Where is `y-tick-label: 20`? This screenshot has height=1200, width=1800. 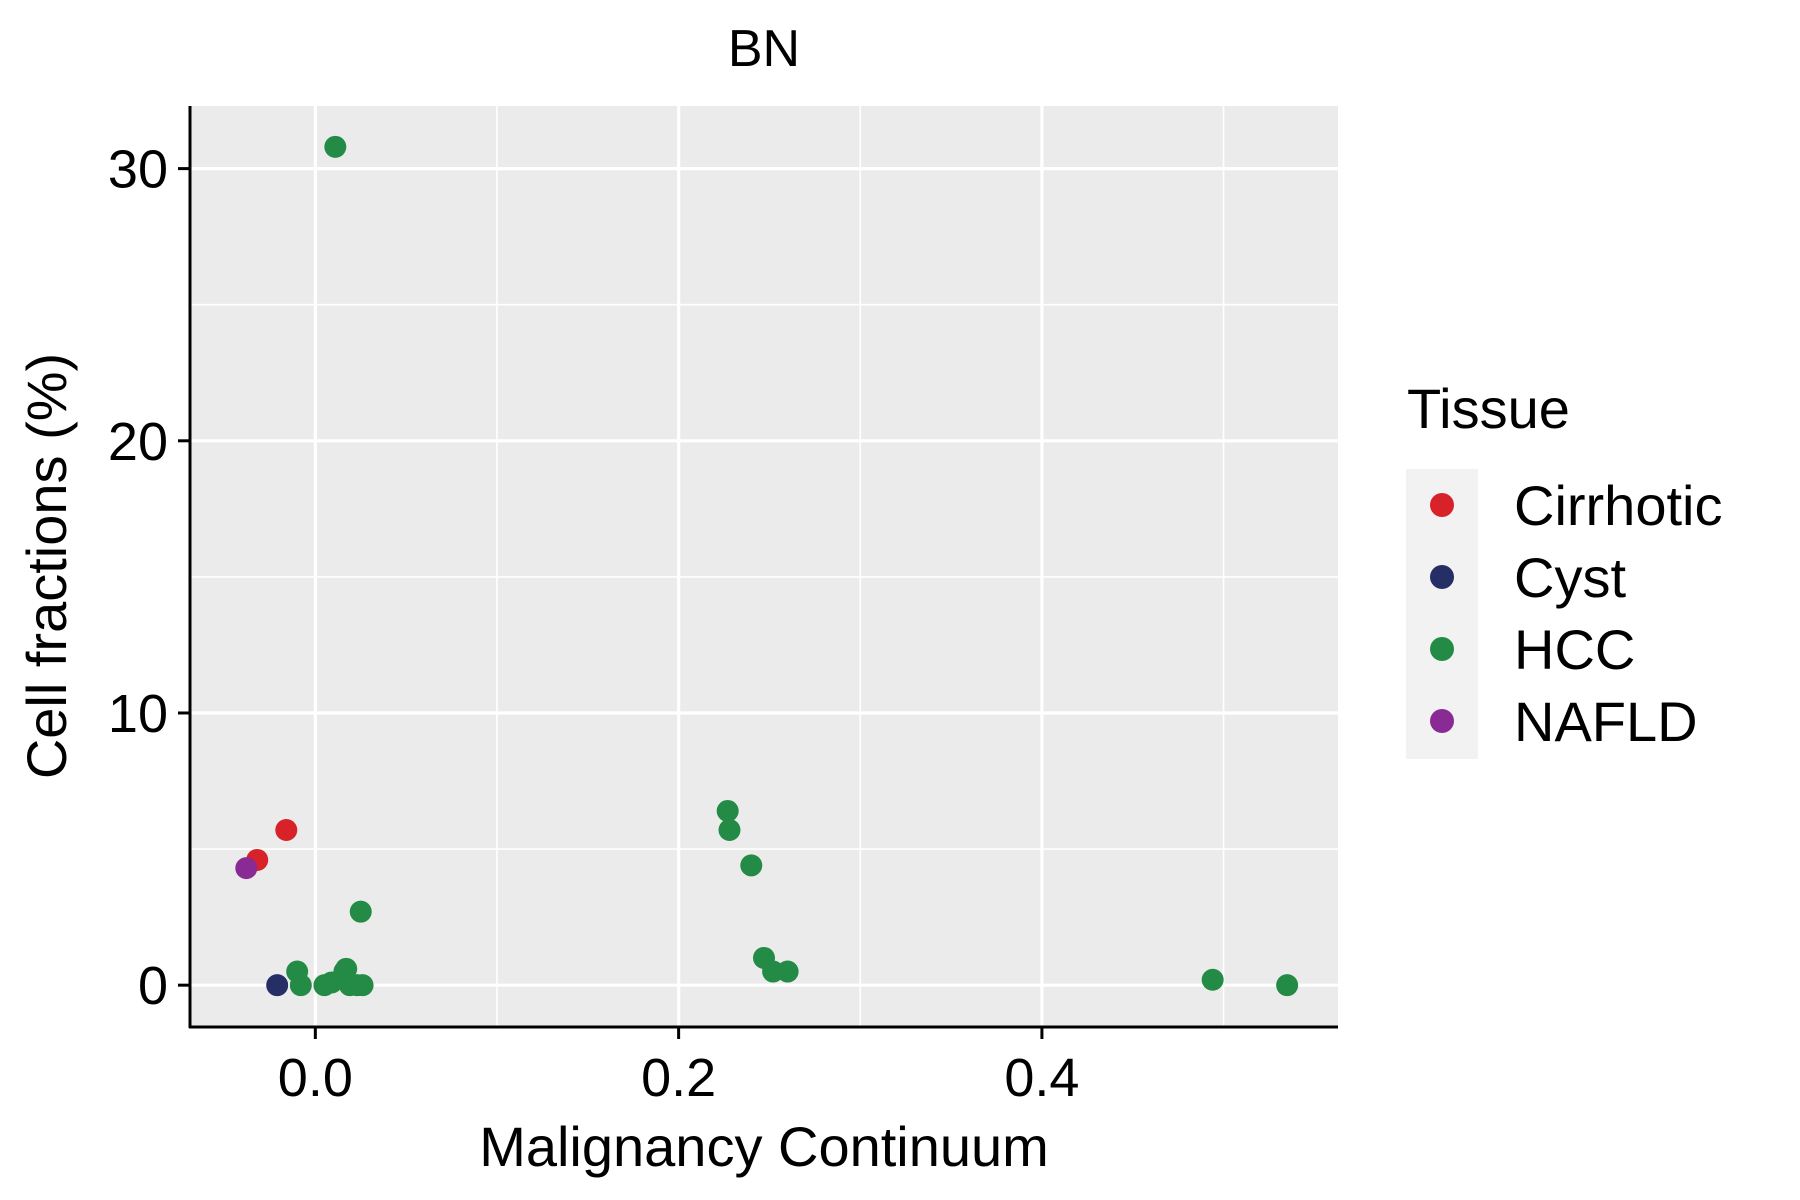
y-tick-label: 20 is located at coordinates (138, 442).